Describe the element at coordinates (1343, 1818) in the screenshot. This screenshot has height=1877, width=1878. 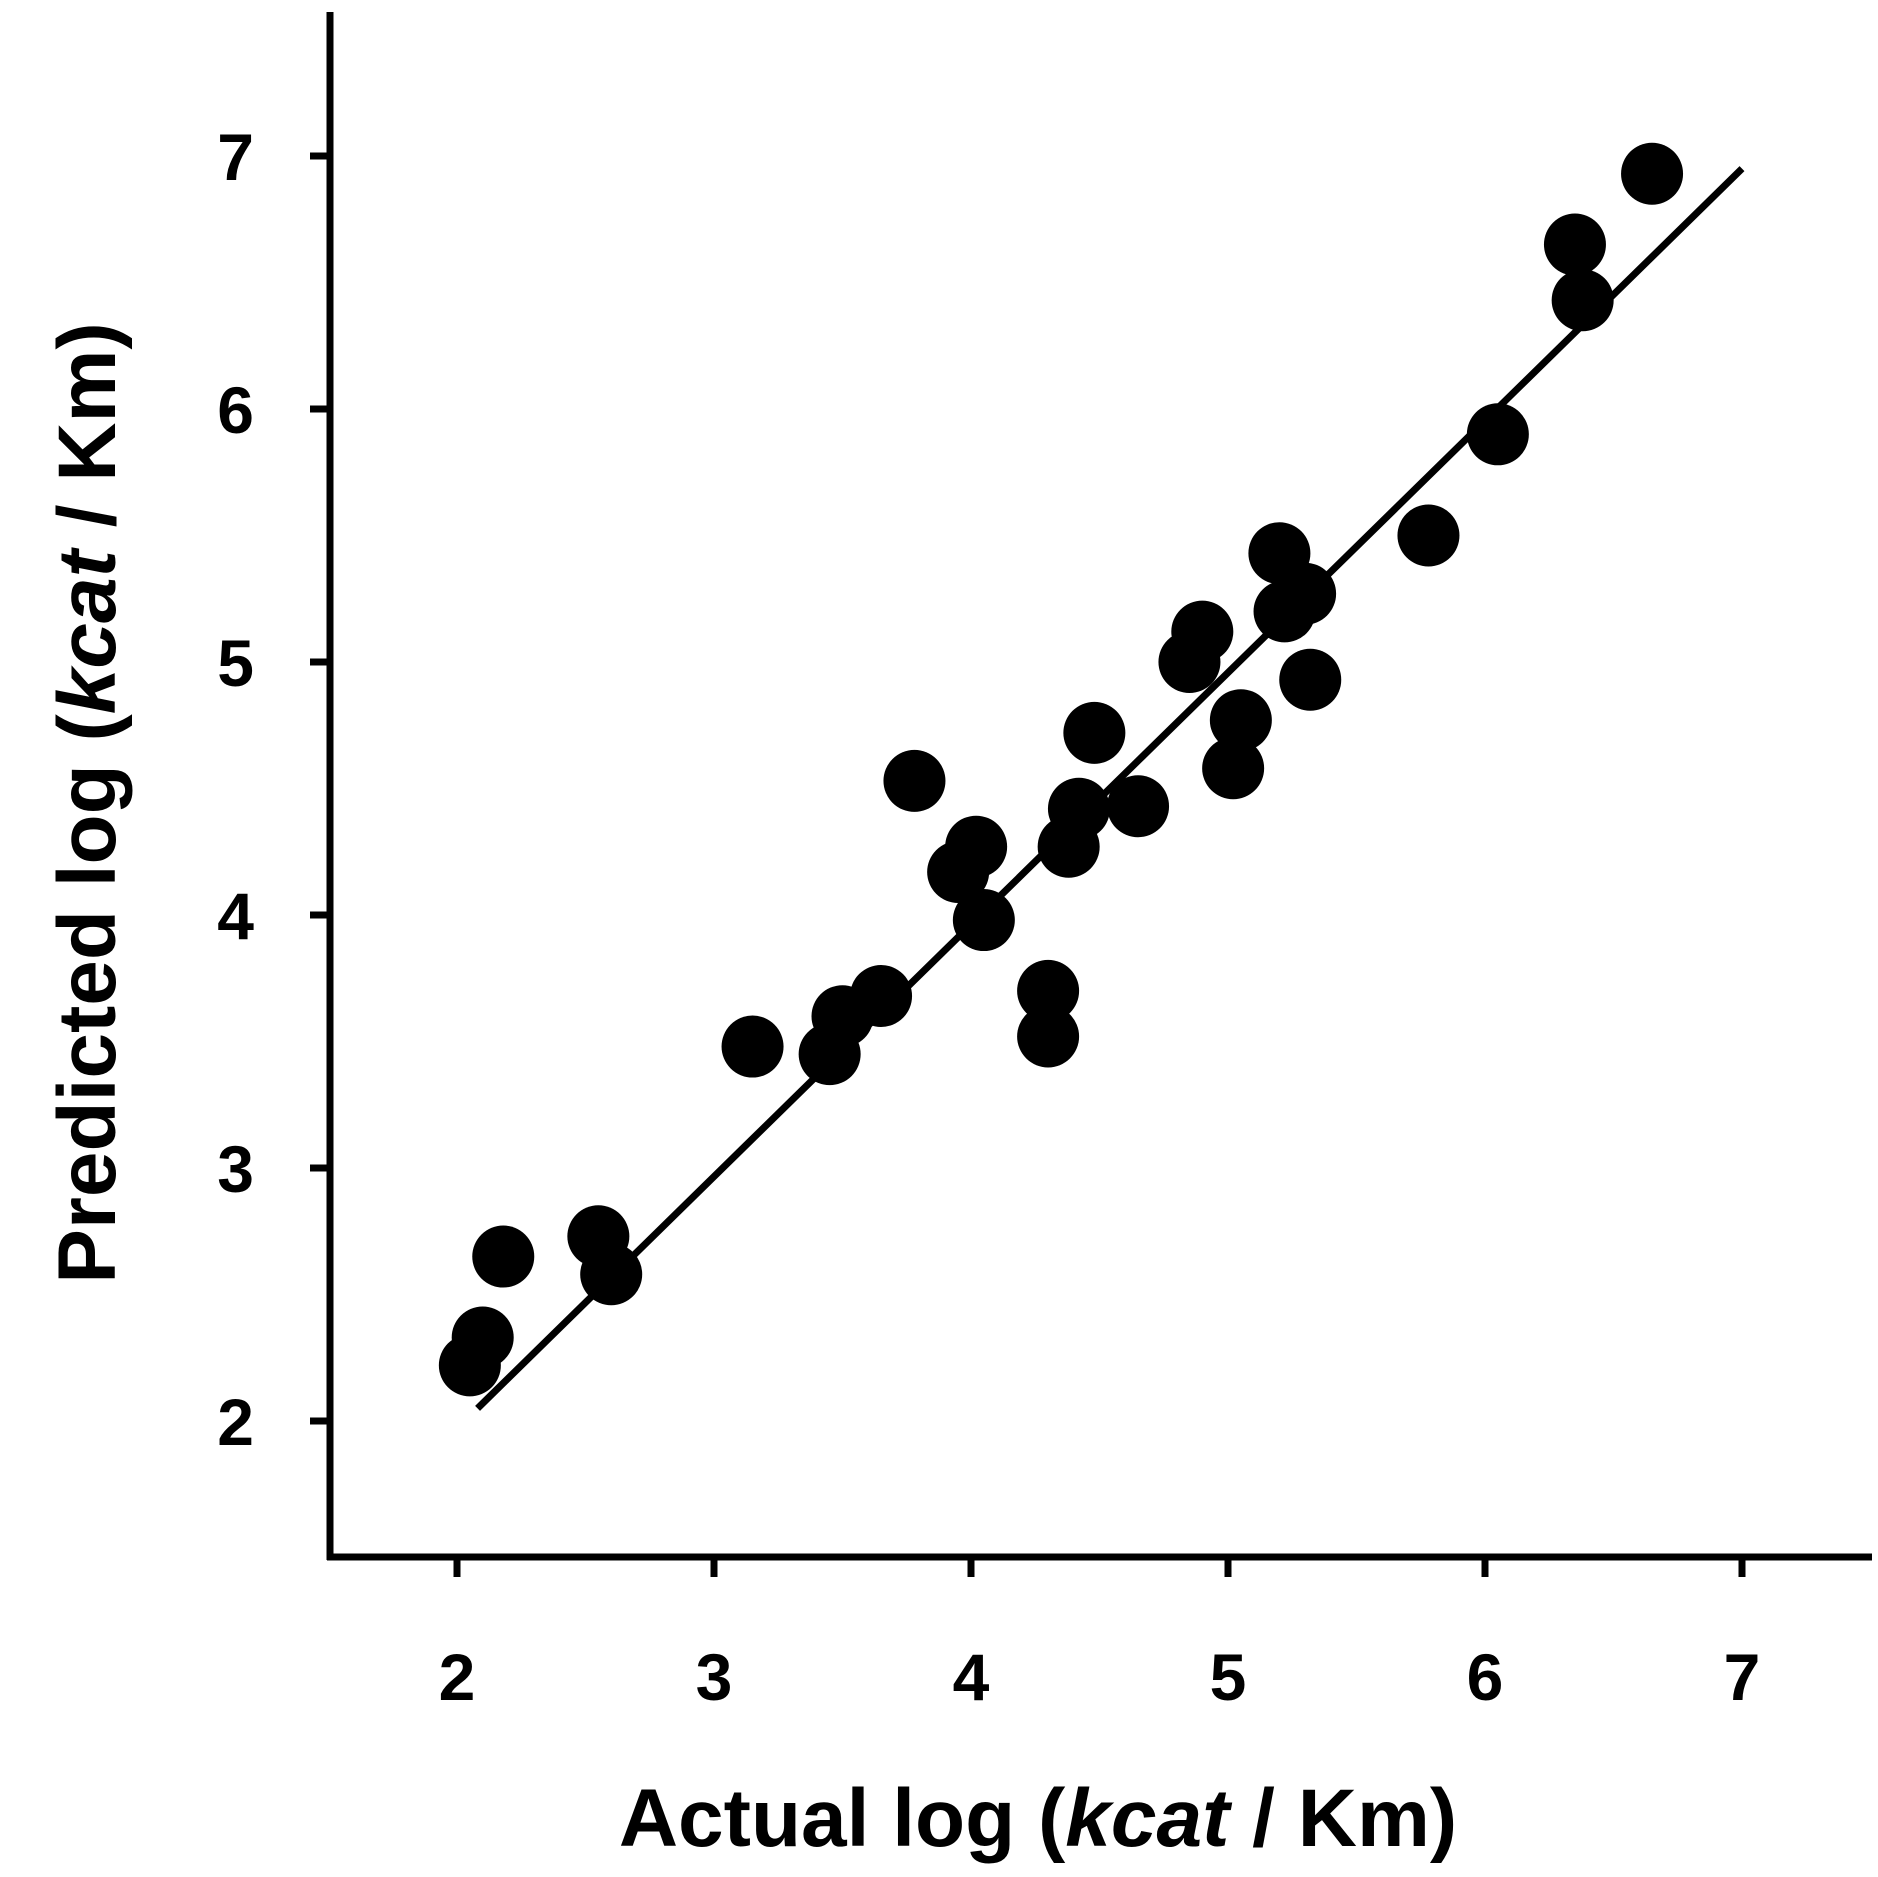
I see `x-axis-title-suffix: / Km)` at that location.